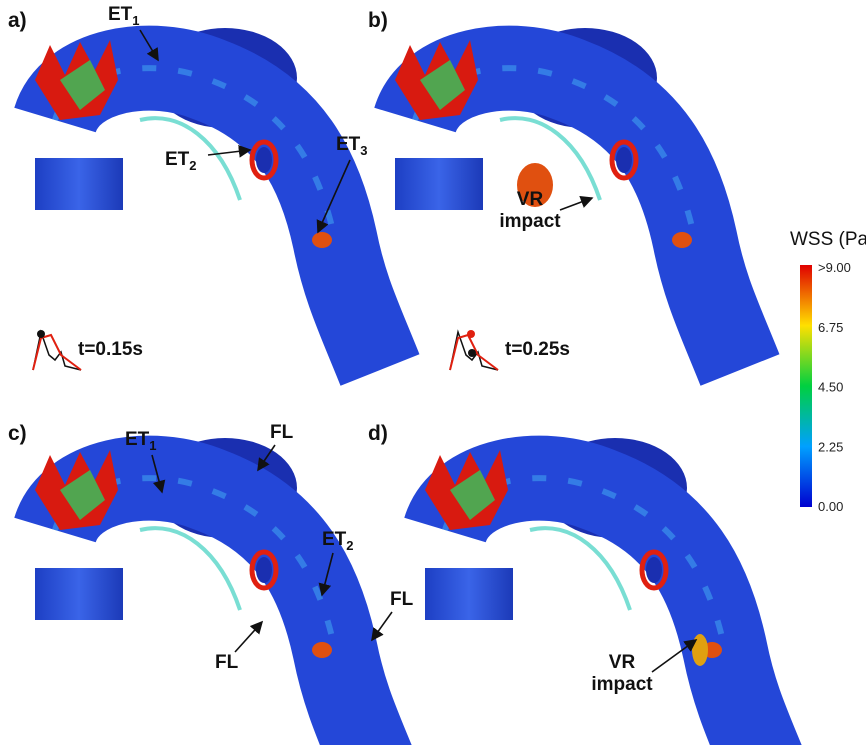 The width and height of the screenshot is (866, 750). What do you see at coordinates (830, 387) in the screenshot?
I see `colorbar-tick-label: 4.50` at bounding box center [830, 387].